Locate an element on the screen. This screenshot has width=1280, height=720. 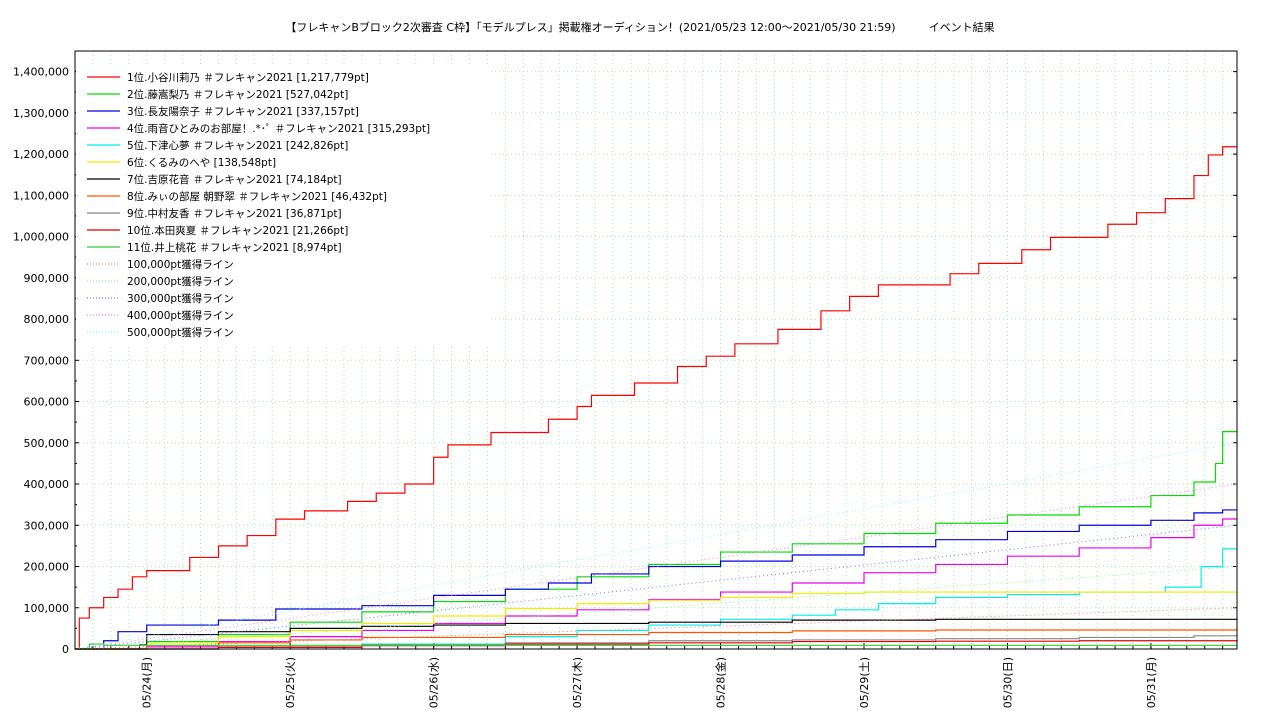
y-tick-label: 800,000 is located at coordinates (47, 319).